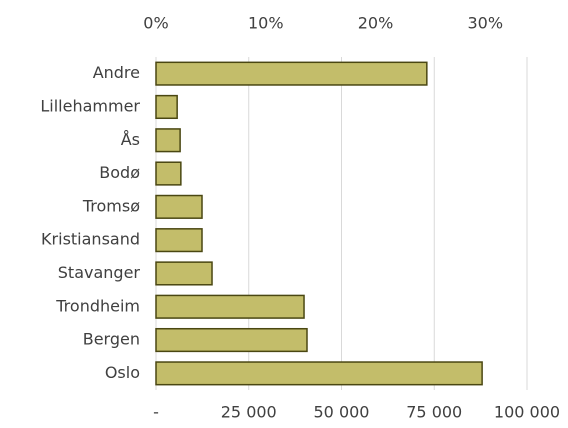 Image resolution: width=568 pixels, height=428 pixels. I want to click on x-tick-label: 25 000, so click(249, 412).